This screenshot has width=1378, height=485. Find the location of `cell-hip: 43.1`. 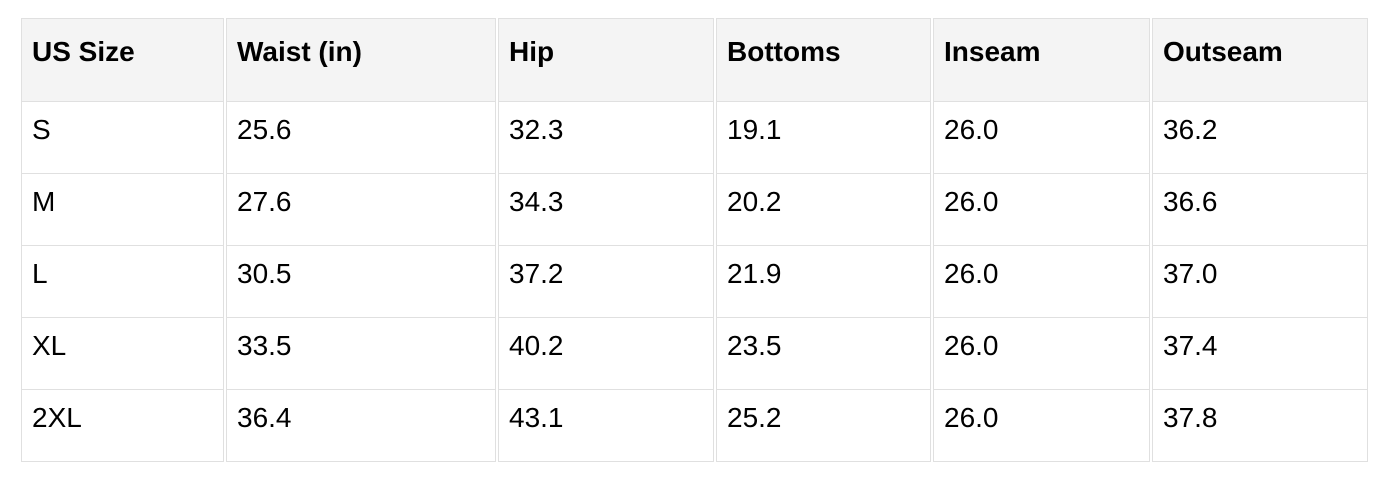

cell-hip: 43.1 is located at coordinates (606, 426).